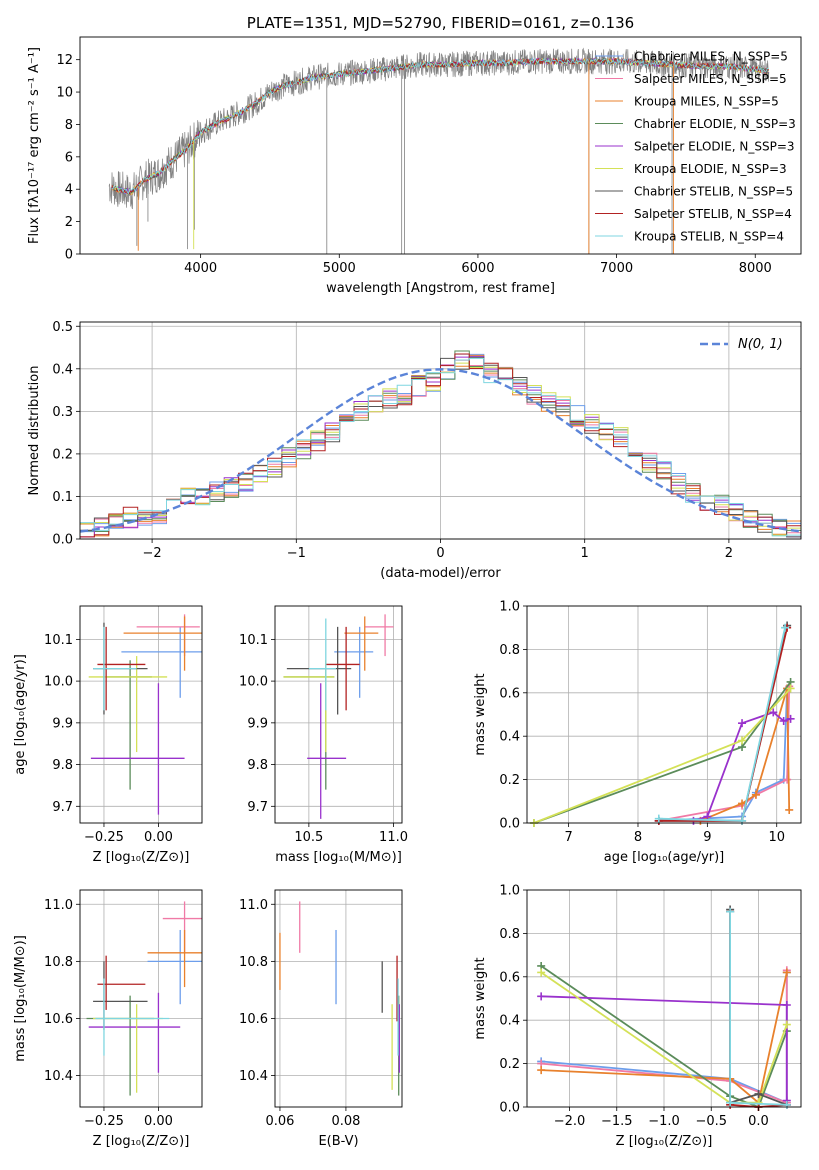  I want to click on x-axis-label: wavelength [Angstrom, rest frame], so click(440, 288).